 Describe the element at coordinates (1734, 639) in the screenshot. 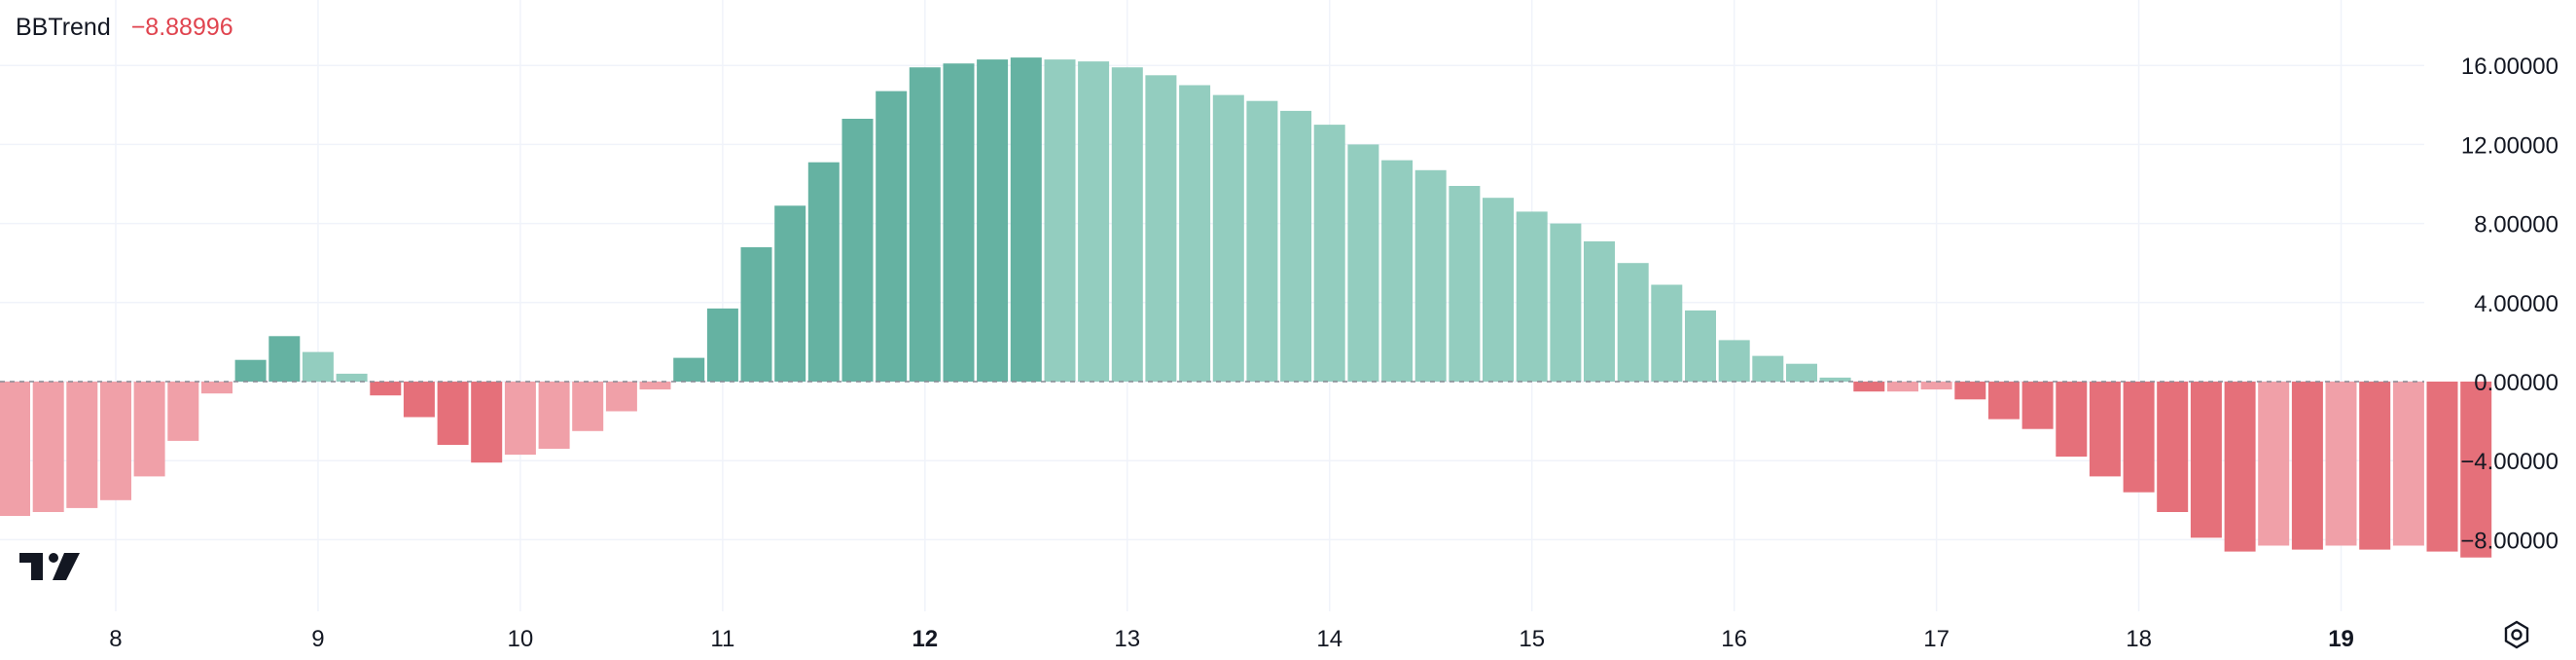

I see `x-tick-label: 16` at that location.